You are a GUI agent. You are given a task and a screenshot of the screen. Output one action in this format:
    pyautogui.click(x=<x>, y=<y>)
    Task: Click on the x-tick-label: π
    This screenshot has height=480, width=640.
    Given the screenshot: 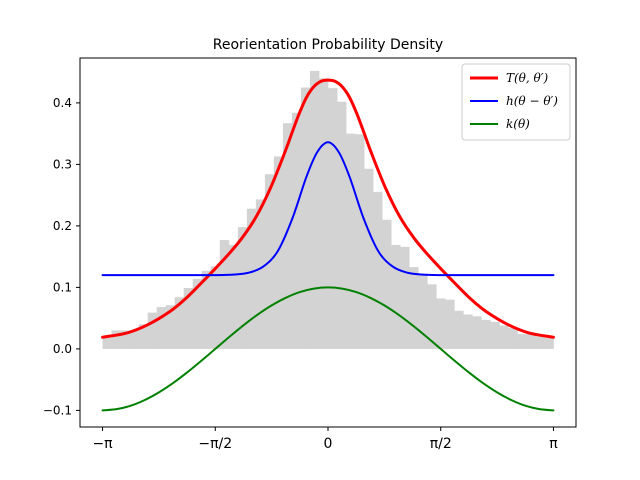 What is the action you would take?
    pyautogui.click(x=553, y=444)
    